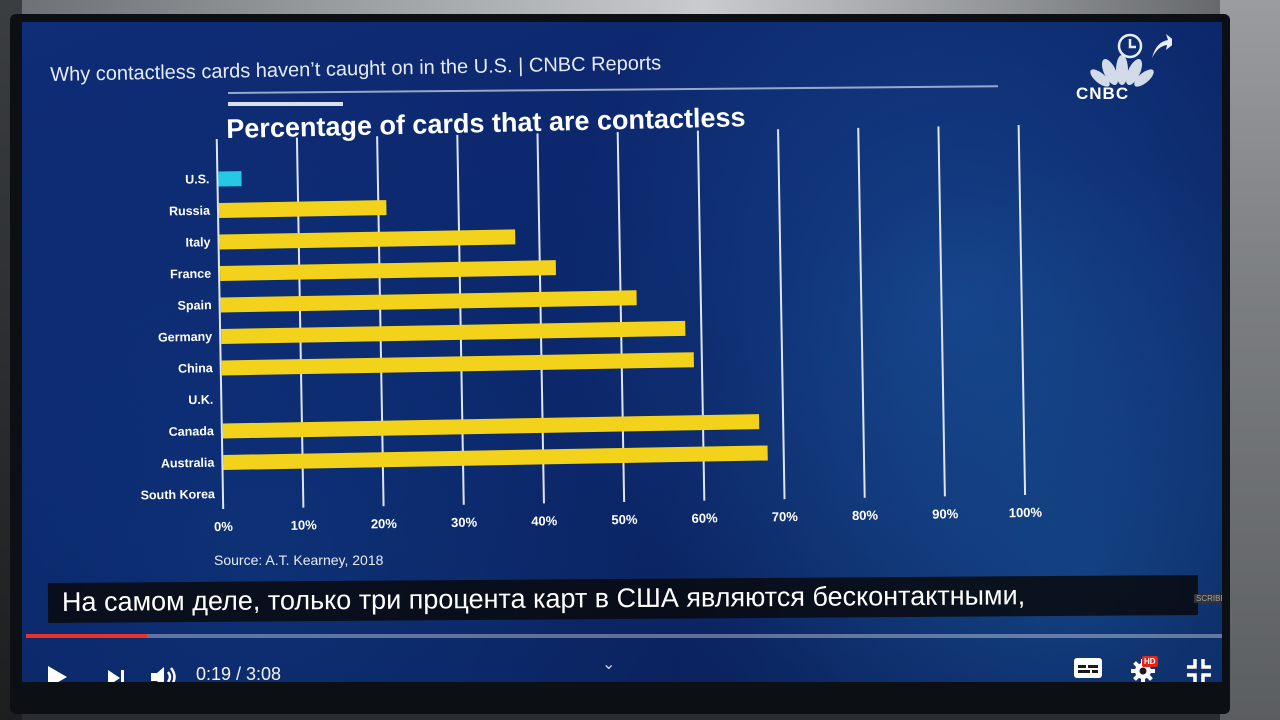  What do you see at coordinates (1208, 598) in the screenshot?
I see `subscribe-tag: SCRIBE` at bounding box center [1208, 598].